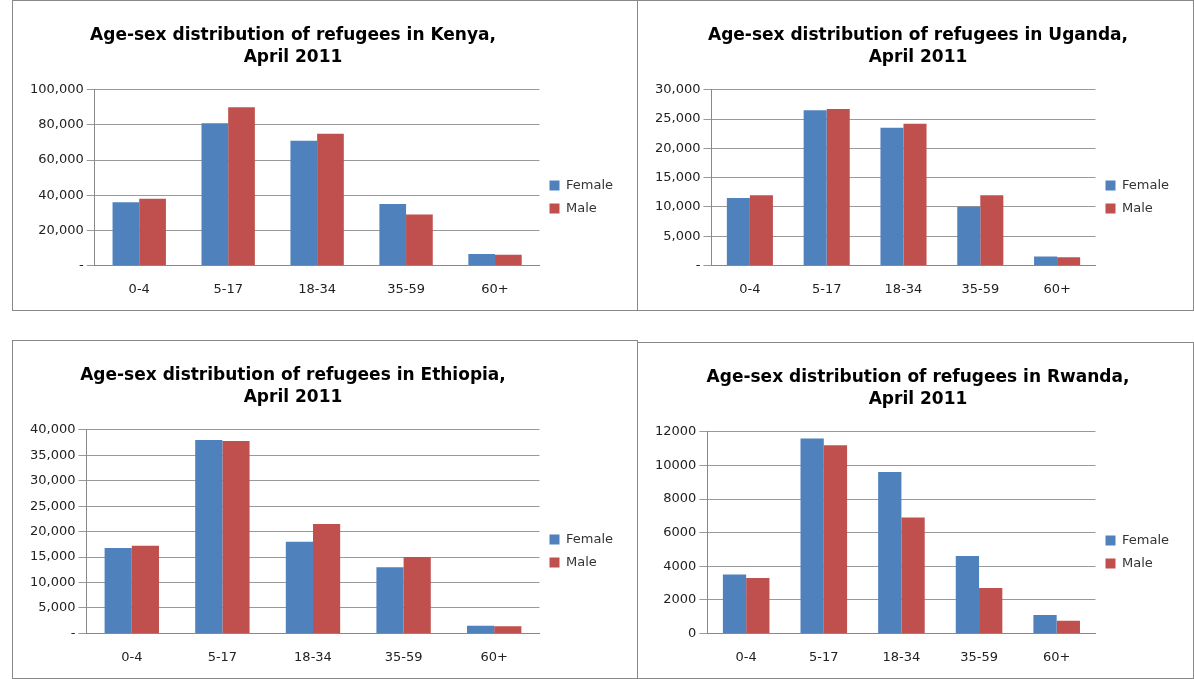  I want to click on y-tick-label: 12000, so click(676, 431).